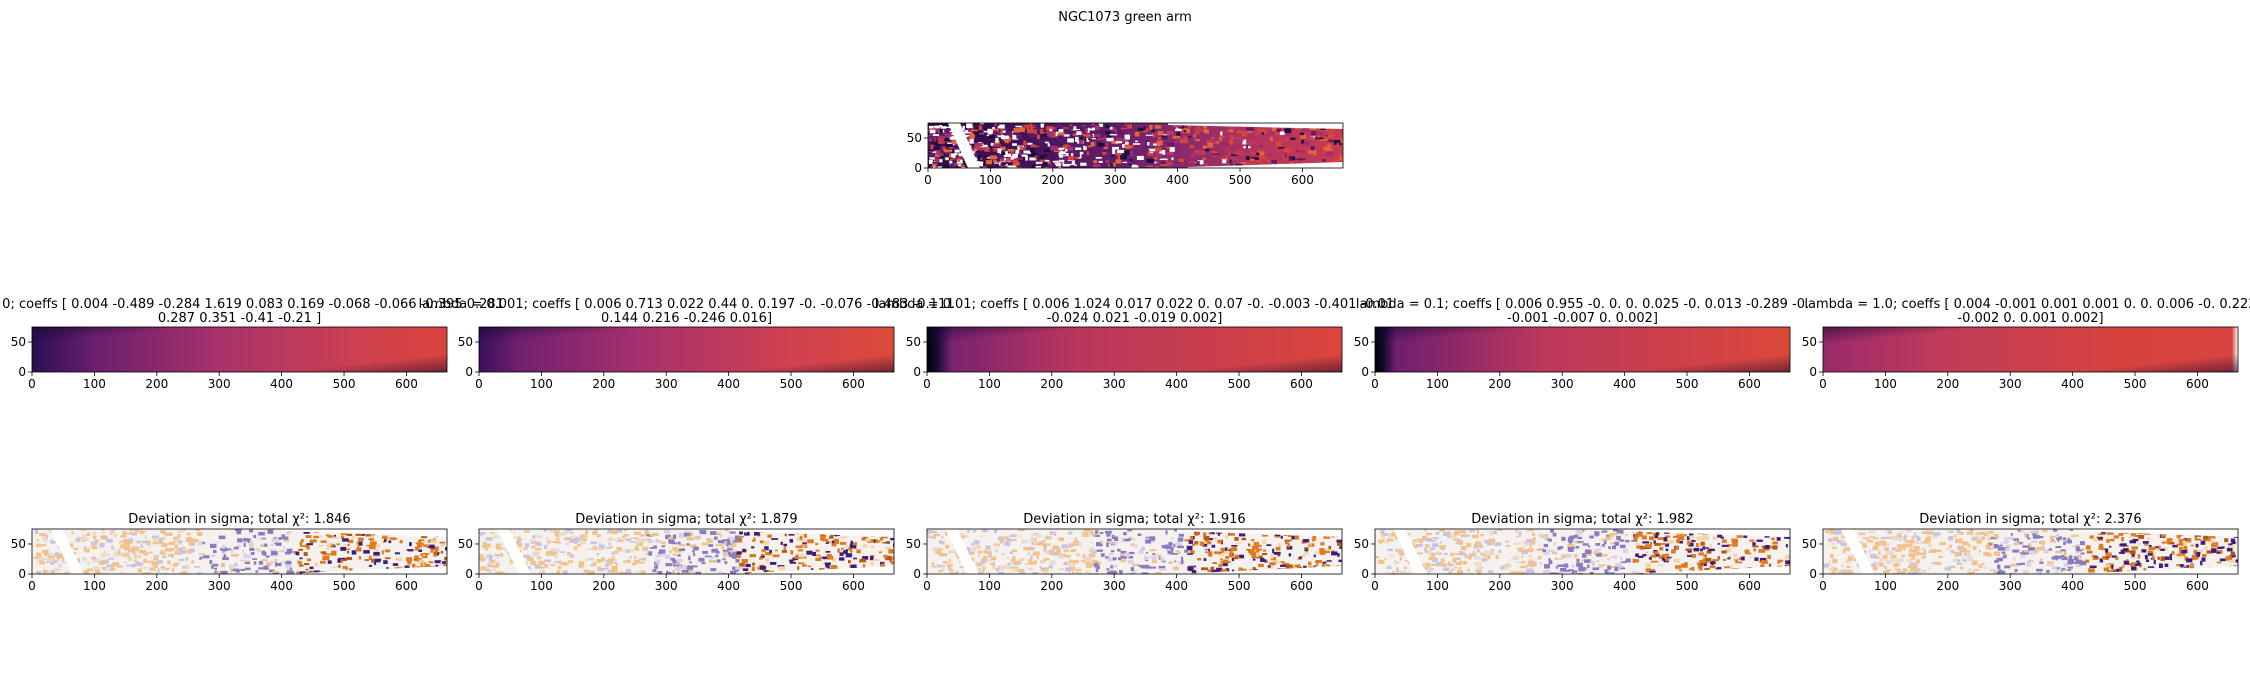  I want to click on x-tick-label: 400, so click(1624, 586).